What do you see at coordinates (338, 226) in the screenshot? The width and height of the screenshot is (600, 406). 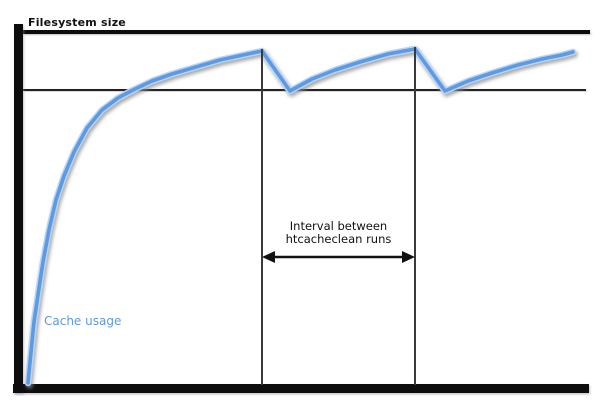 I see `interval-label-line1: Interval between` at bounding box center [338, 226].